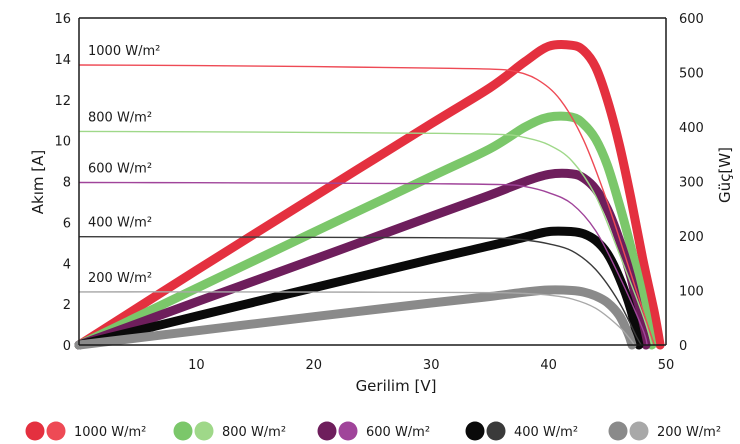  Describe the element at coordinates (691, 128) in the screenshot. I see `y-right-tick-label: 400` at that location.